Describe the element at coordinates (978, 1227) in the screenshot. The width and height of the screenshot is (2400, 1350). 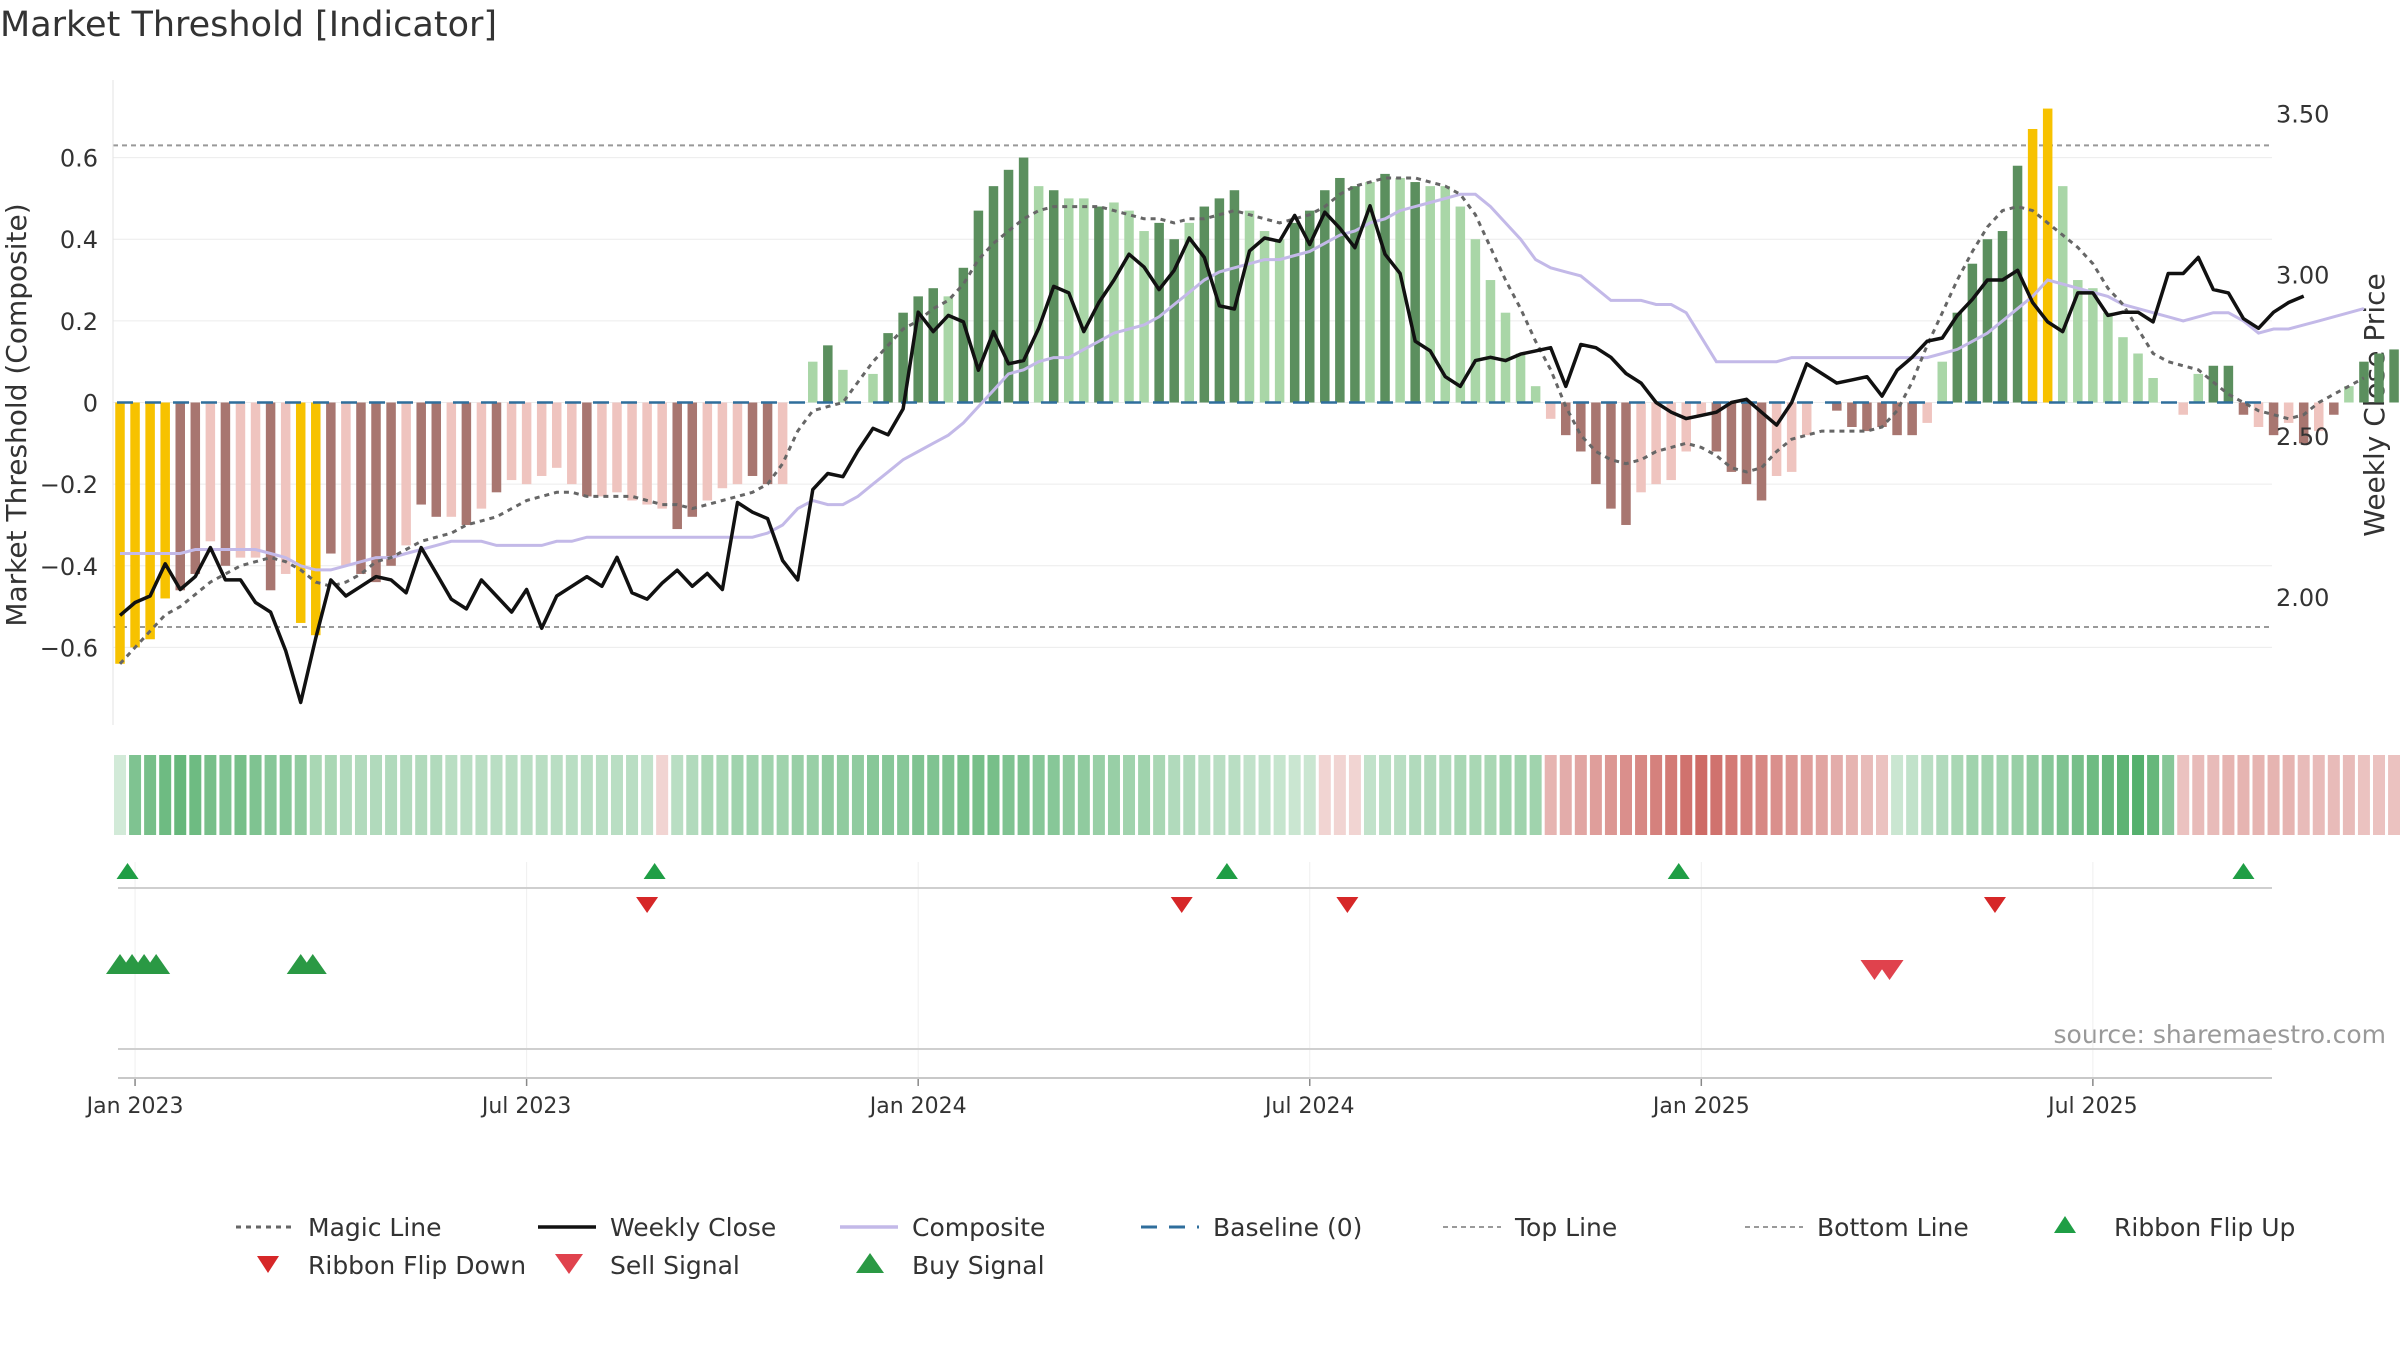
I see `legend-composite-label: Composite` at that location.